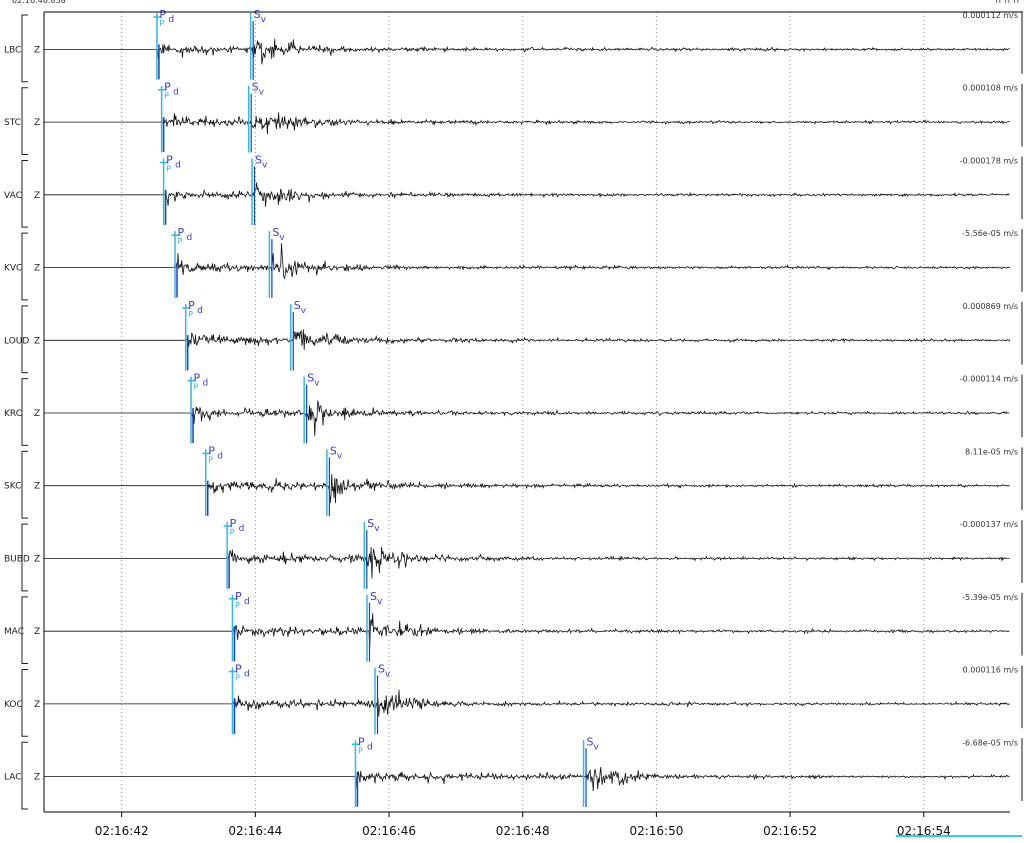  What do you see at coordinates (990, 15) in the screenshot?
I see `amplitude-label: 0.000112 m/s` at bounding box center [990, 15].